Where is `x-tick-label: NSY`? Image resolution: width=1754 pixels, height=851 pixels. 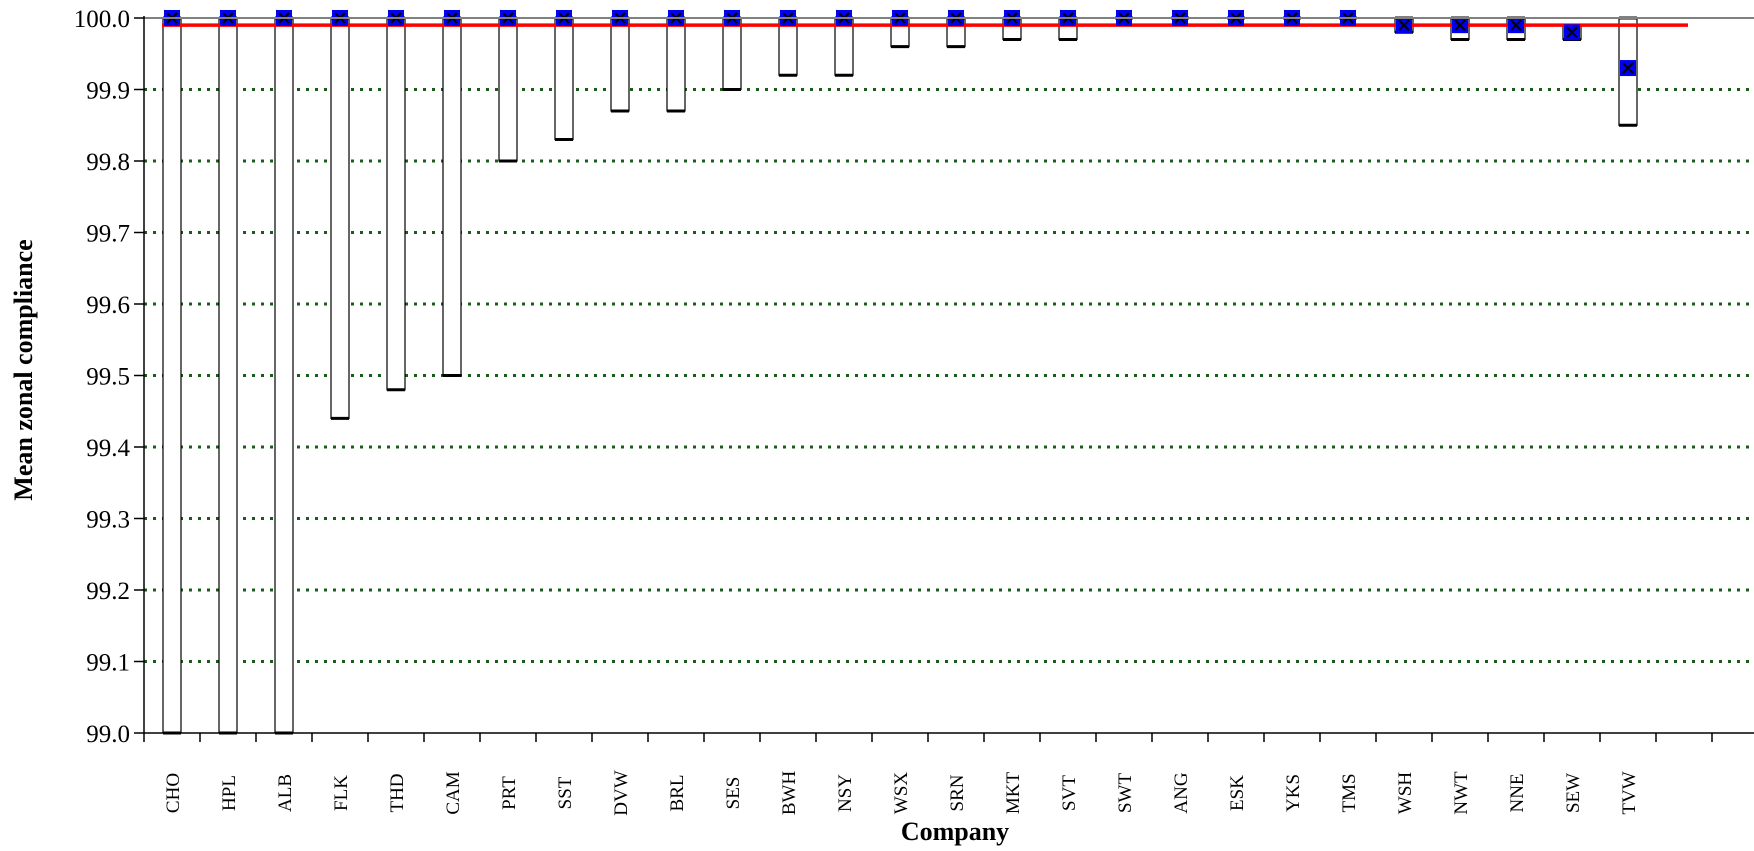 x-tick-label: NSY is located at coordinates (845, 793).